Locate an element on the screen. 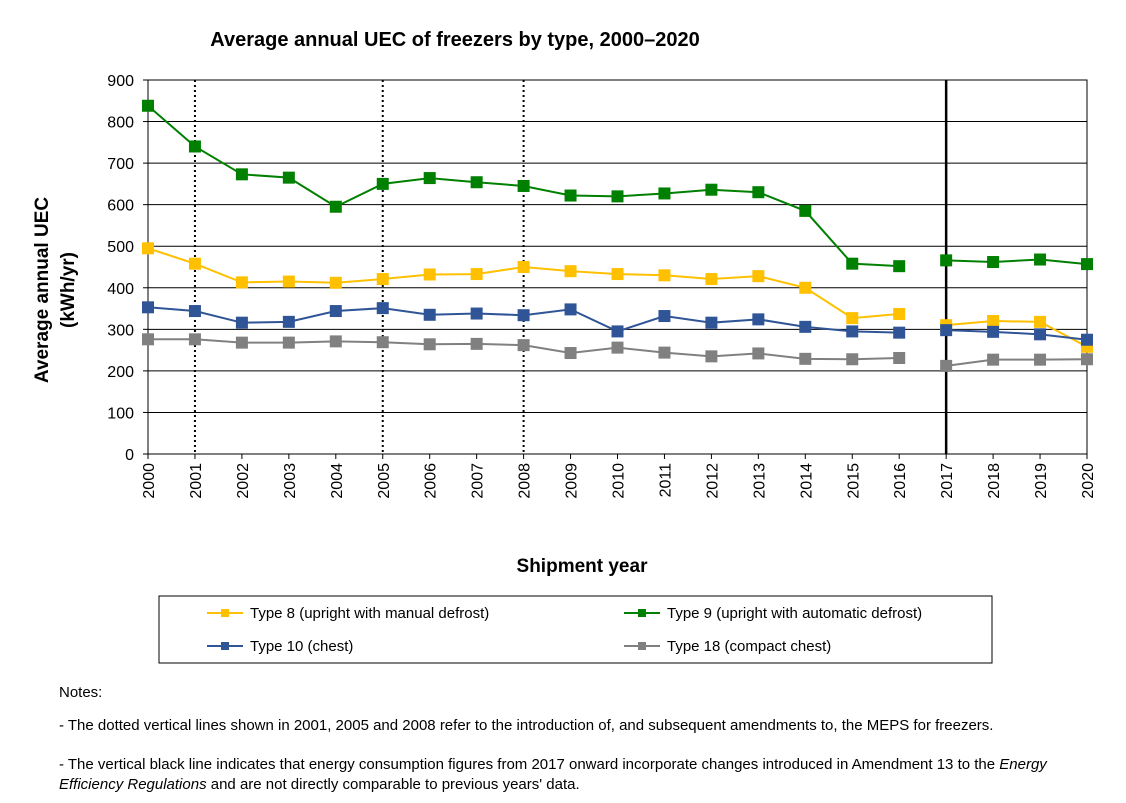 This screenshot has width=1126, height=803. type-18-legend-marker is located at coordinates (642, 646).